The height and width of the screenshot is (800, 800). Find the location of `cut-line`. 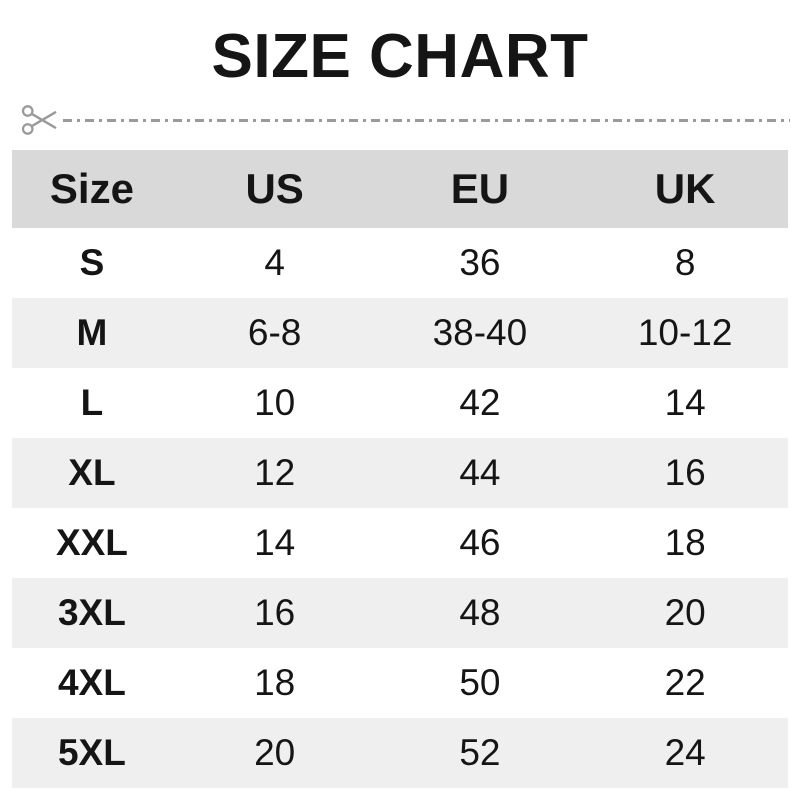

cut-line is located at coordinates (405, 120).